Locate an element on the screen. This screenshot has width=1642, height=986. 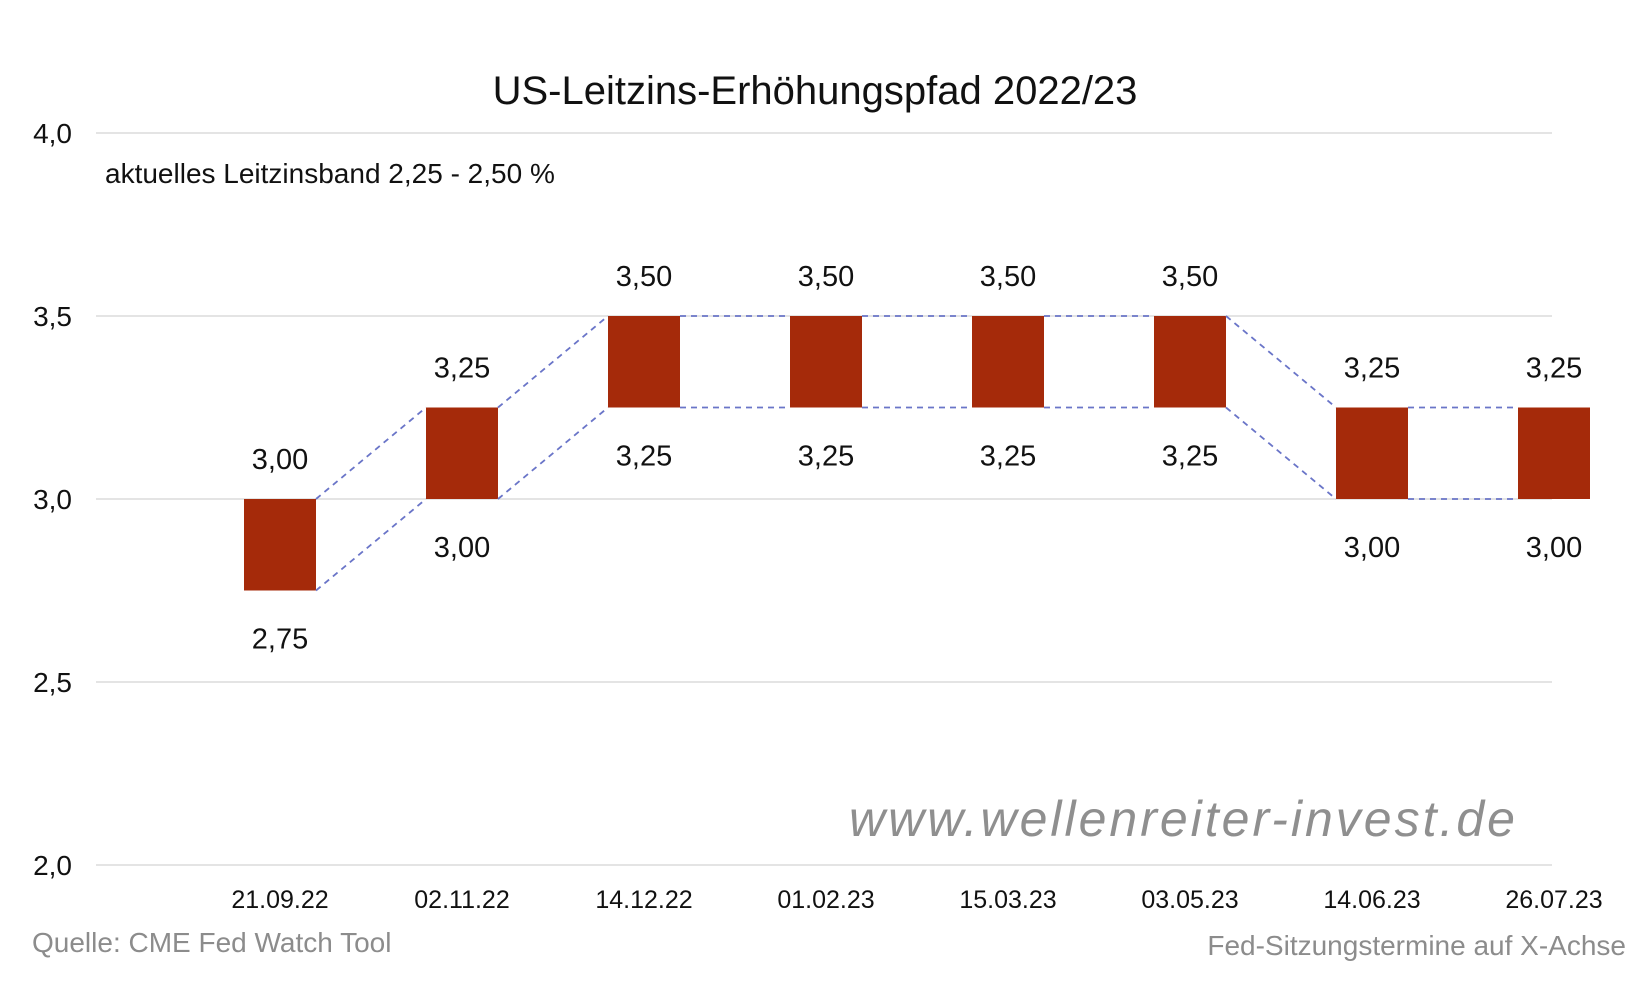
x-tick-label: 26.07.23 is located at coordinates (1553, 900).